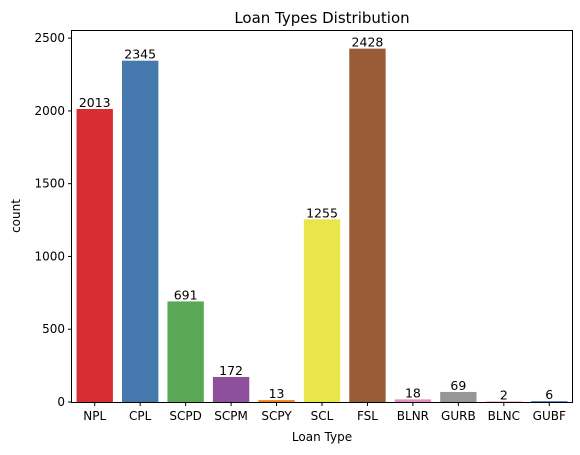  Describe the element at coordinates (321, 18) in the screenshot. I see `chart-title: Loan Types Distribution` at that location.